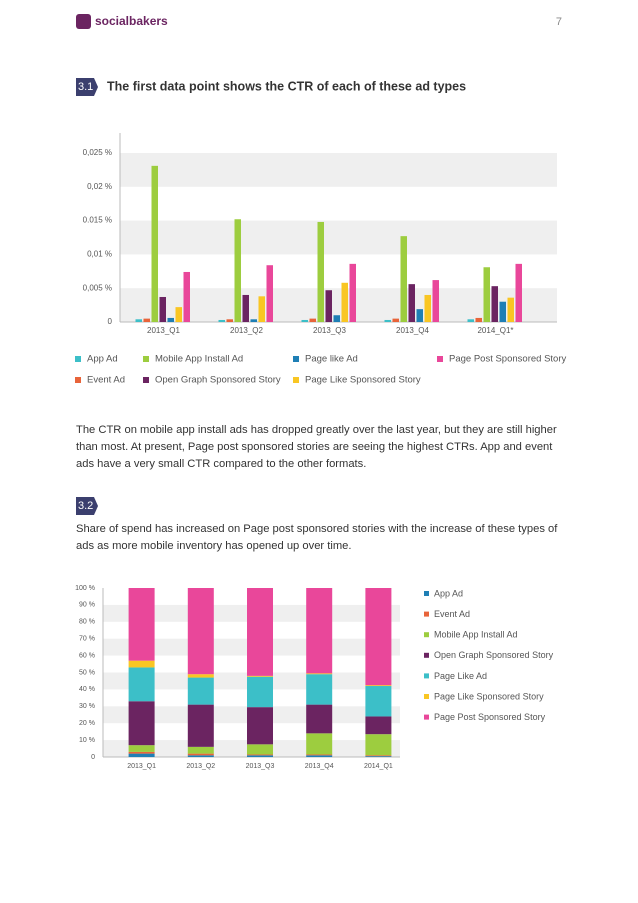  What do you see at coordinates (476, 635) in the screenshot?
I see `legend-label: Mobile App Install Ad` at bounding box center [476, 635].